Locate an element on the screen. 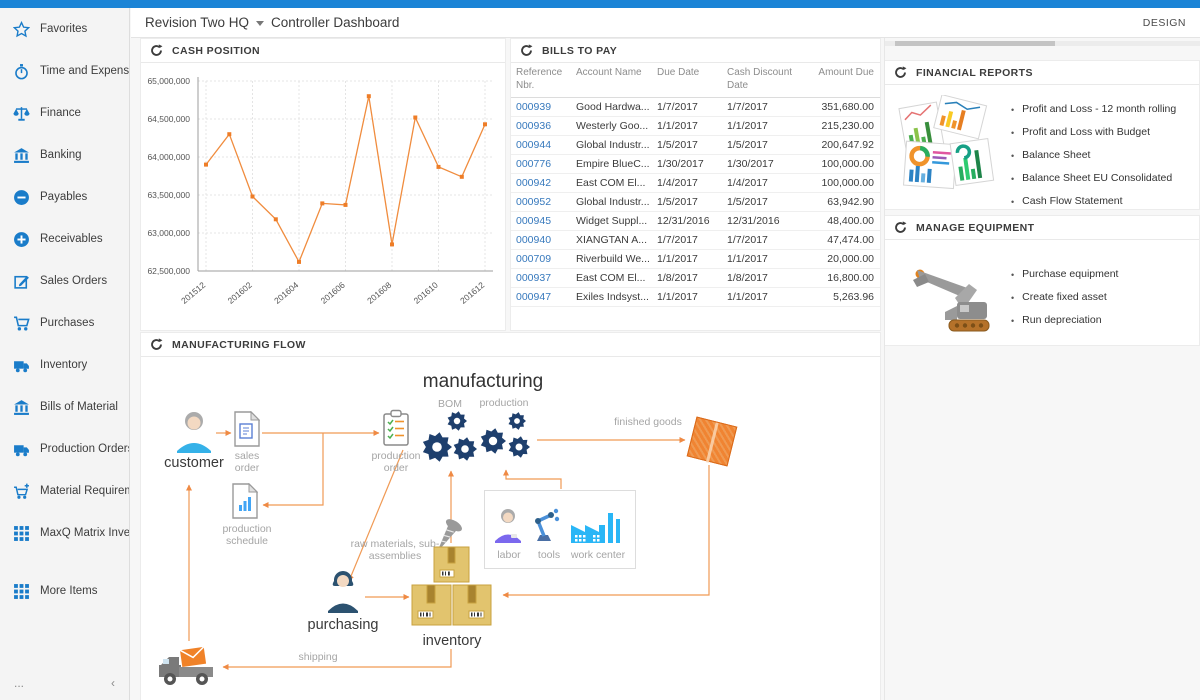 The width and height of the screenshot is (1200, 700). report-link-balance-sheet-eu-consolidated: Balance Sheet EU Consolidated is located at coordinates (1093, 179).